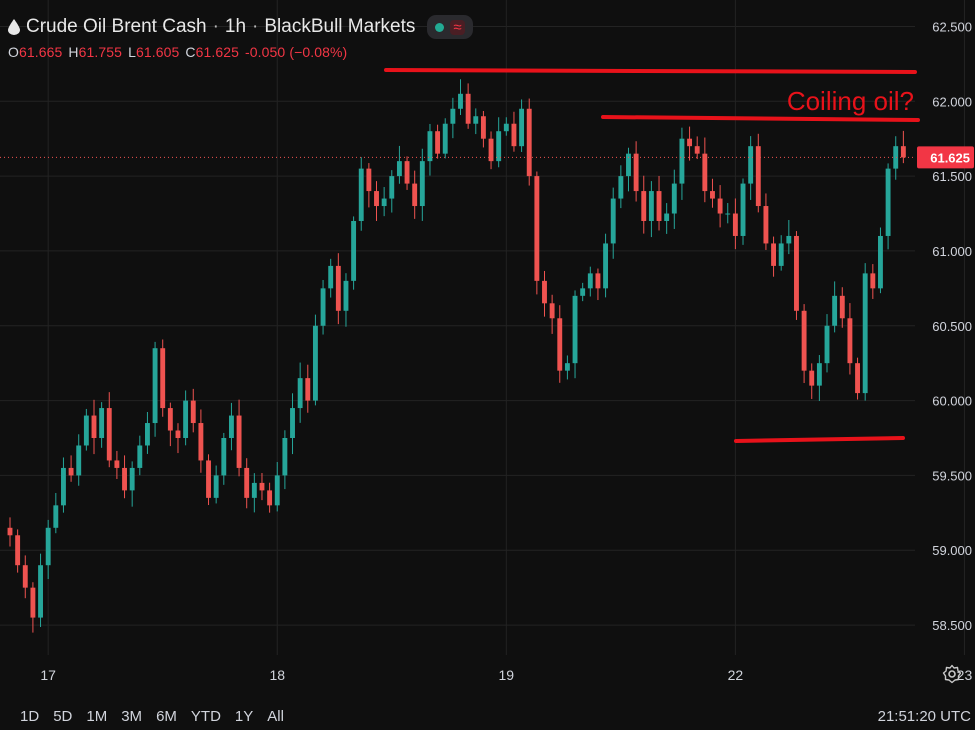 The image size is (975, 730). Describe the element at coordinates (450, 27) in the screenshot. I see `market-status-pill: ≈` at that location.